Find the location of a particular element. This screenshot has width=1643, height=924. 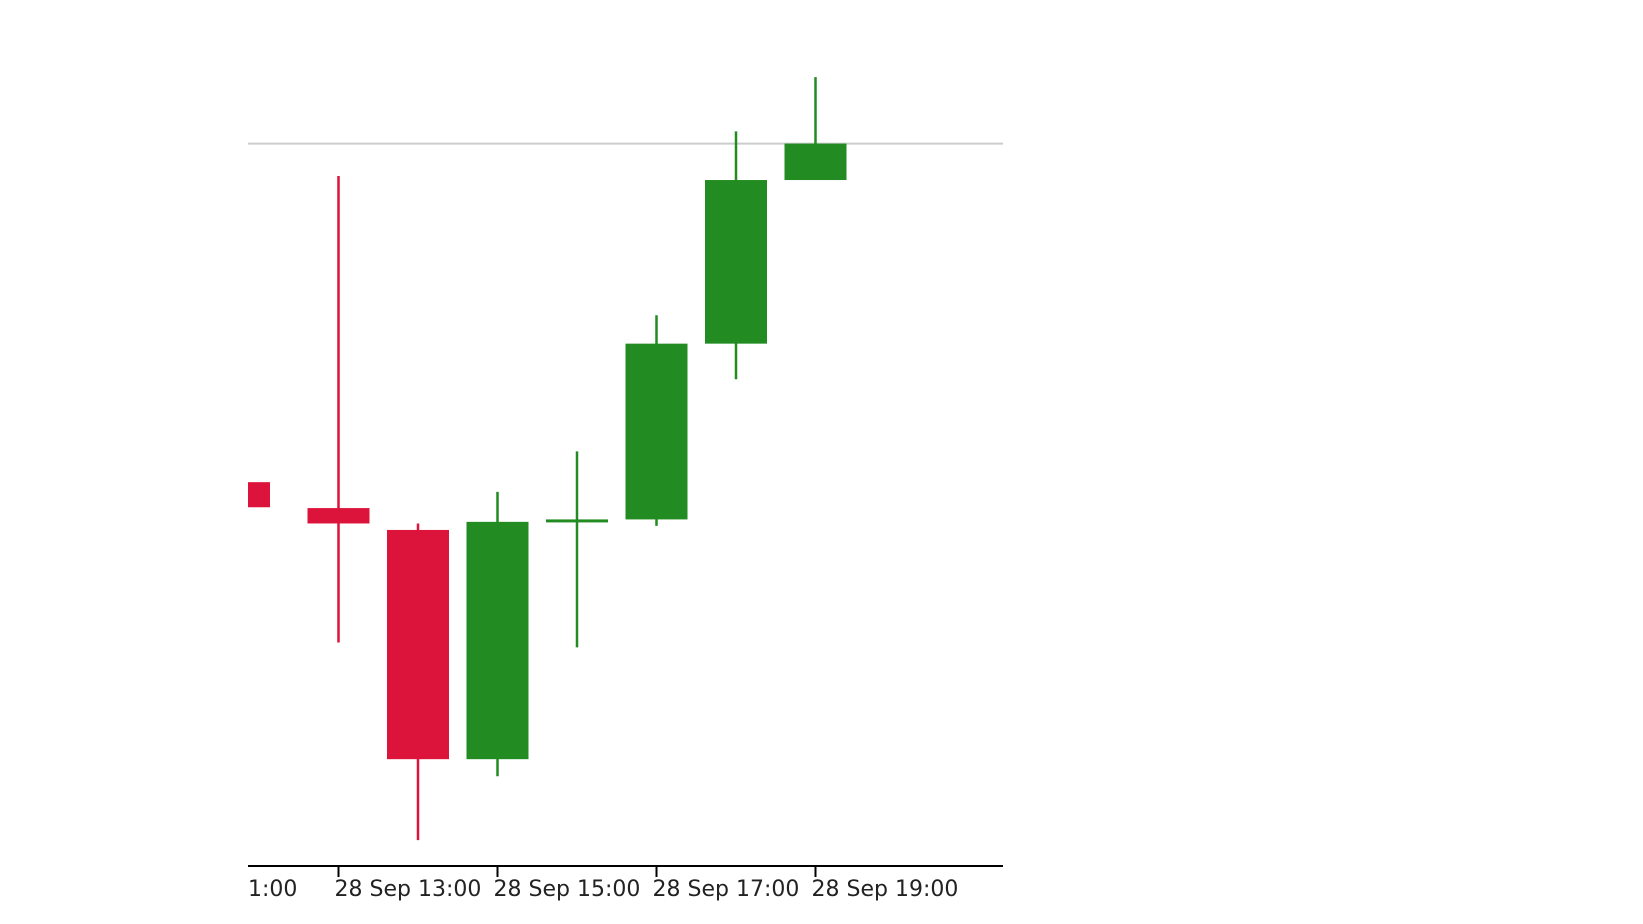

x-tick-label: 28 Sep 15:00 is located at coordinates (567, 889).